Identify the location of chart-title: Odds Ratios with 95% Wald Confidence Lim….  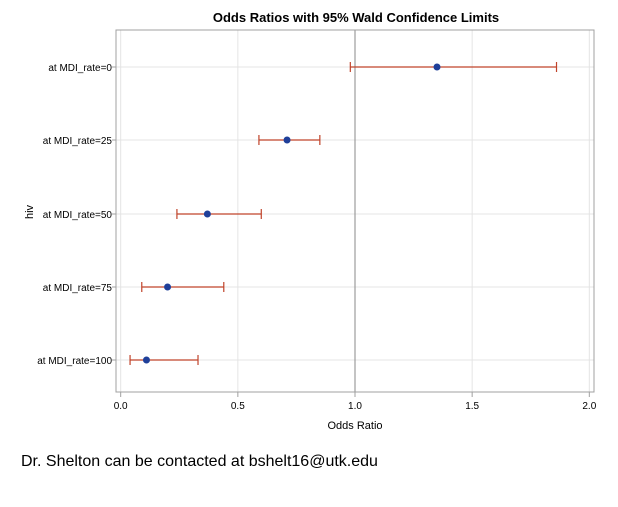
(356, 17).